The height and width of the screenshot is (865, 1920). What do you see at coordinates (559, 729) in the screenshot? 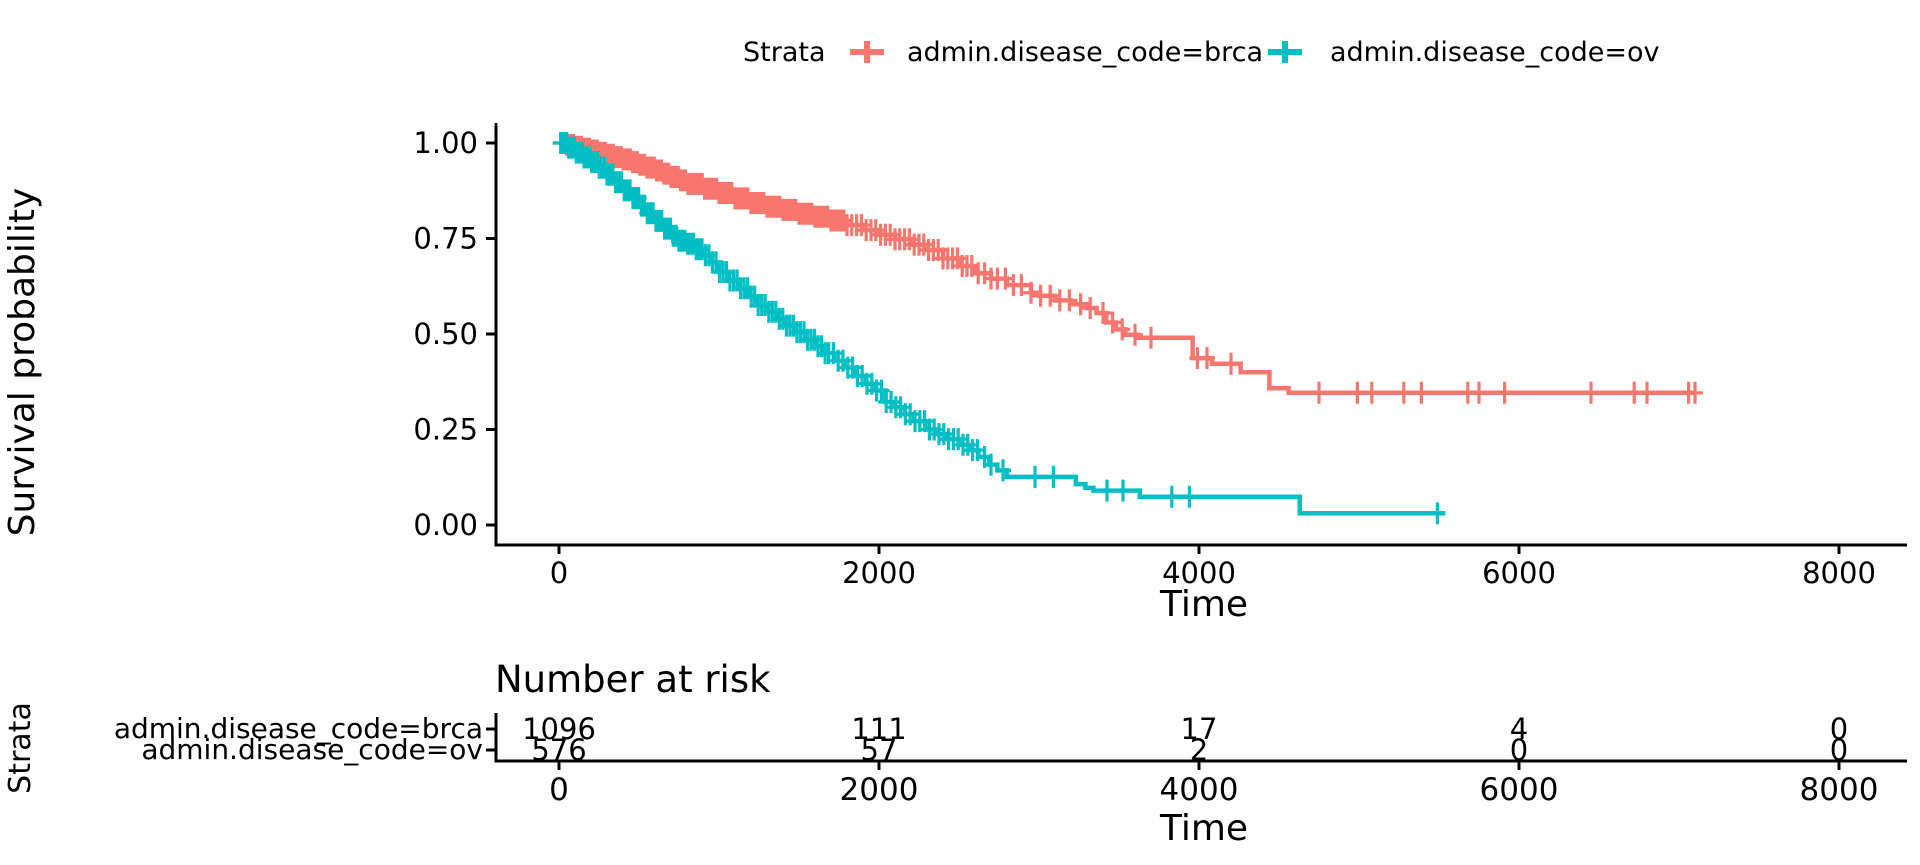
I see `risk-value: 1096` at bounding box center [559, 729].